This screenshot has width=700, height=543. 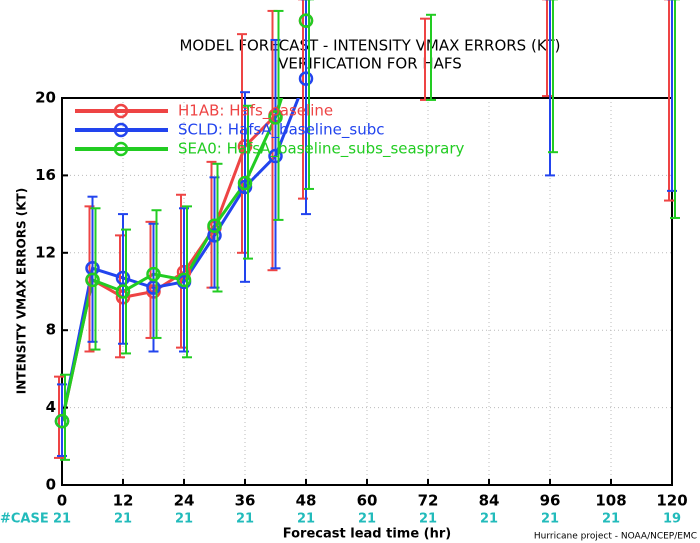 What do you see at coordinates (671, 501) in the screenshot?
I see `x-tick-label: 120` at bounding box center [671, 501].